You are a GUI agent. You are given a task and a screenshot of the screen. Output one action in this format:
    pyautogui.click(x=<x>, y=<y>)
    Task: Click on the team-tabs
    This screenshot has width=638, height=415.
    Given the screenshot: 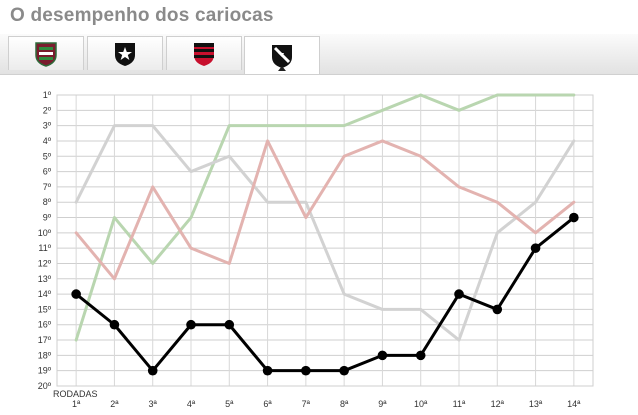 What is the action you would take?
    pyautogui.click(x=319, y=54)
    